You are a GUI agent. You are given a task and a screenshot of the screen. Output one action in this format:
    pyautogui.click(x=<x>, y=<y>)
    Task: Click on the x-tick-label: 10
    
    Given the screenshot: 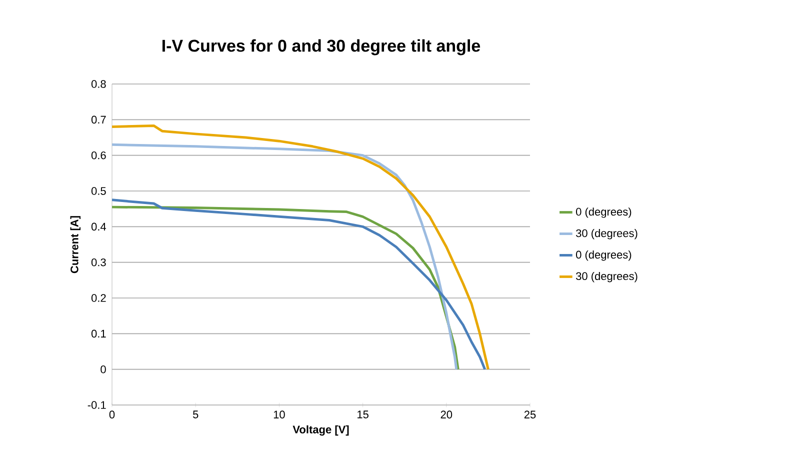 What is the action you would take?
    pyautogui.click(x=279, y=414)
    